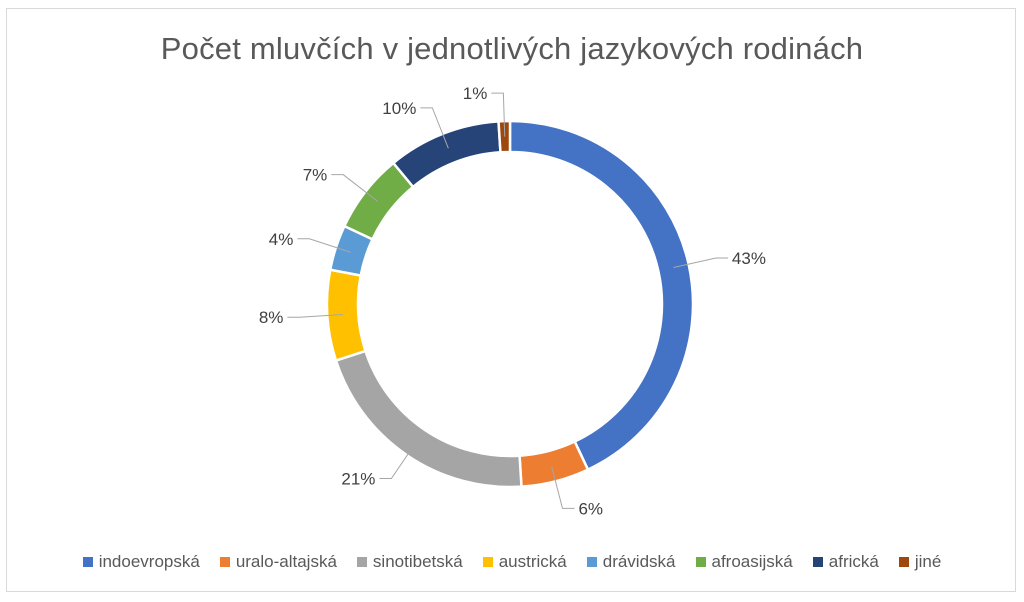 The image size is (1024, 602). What do you see at coordinates (749, 258) in the screenshot?
I see `data-label-indoevropska: 43%` at bounding box center [749, 258].